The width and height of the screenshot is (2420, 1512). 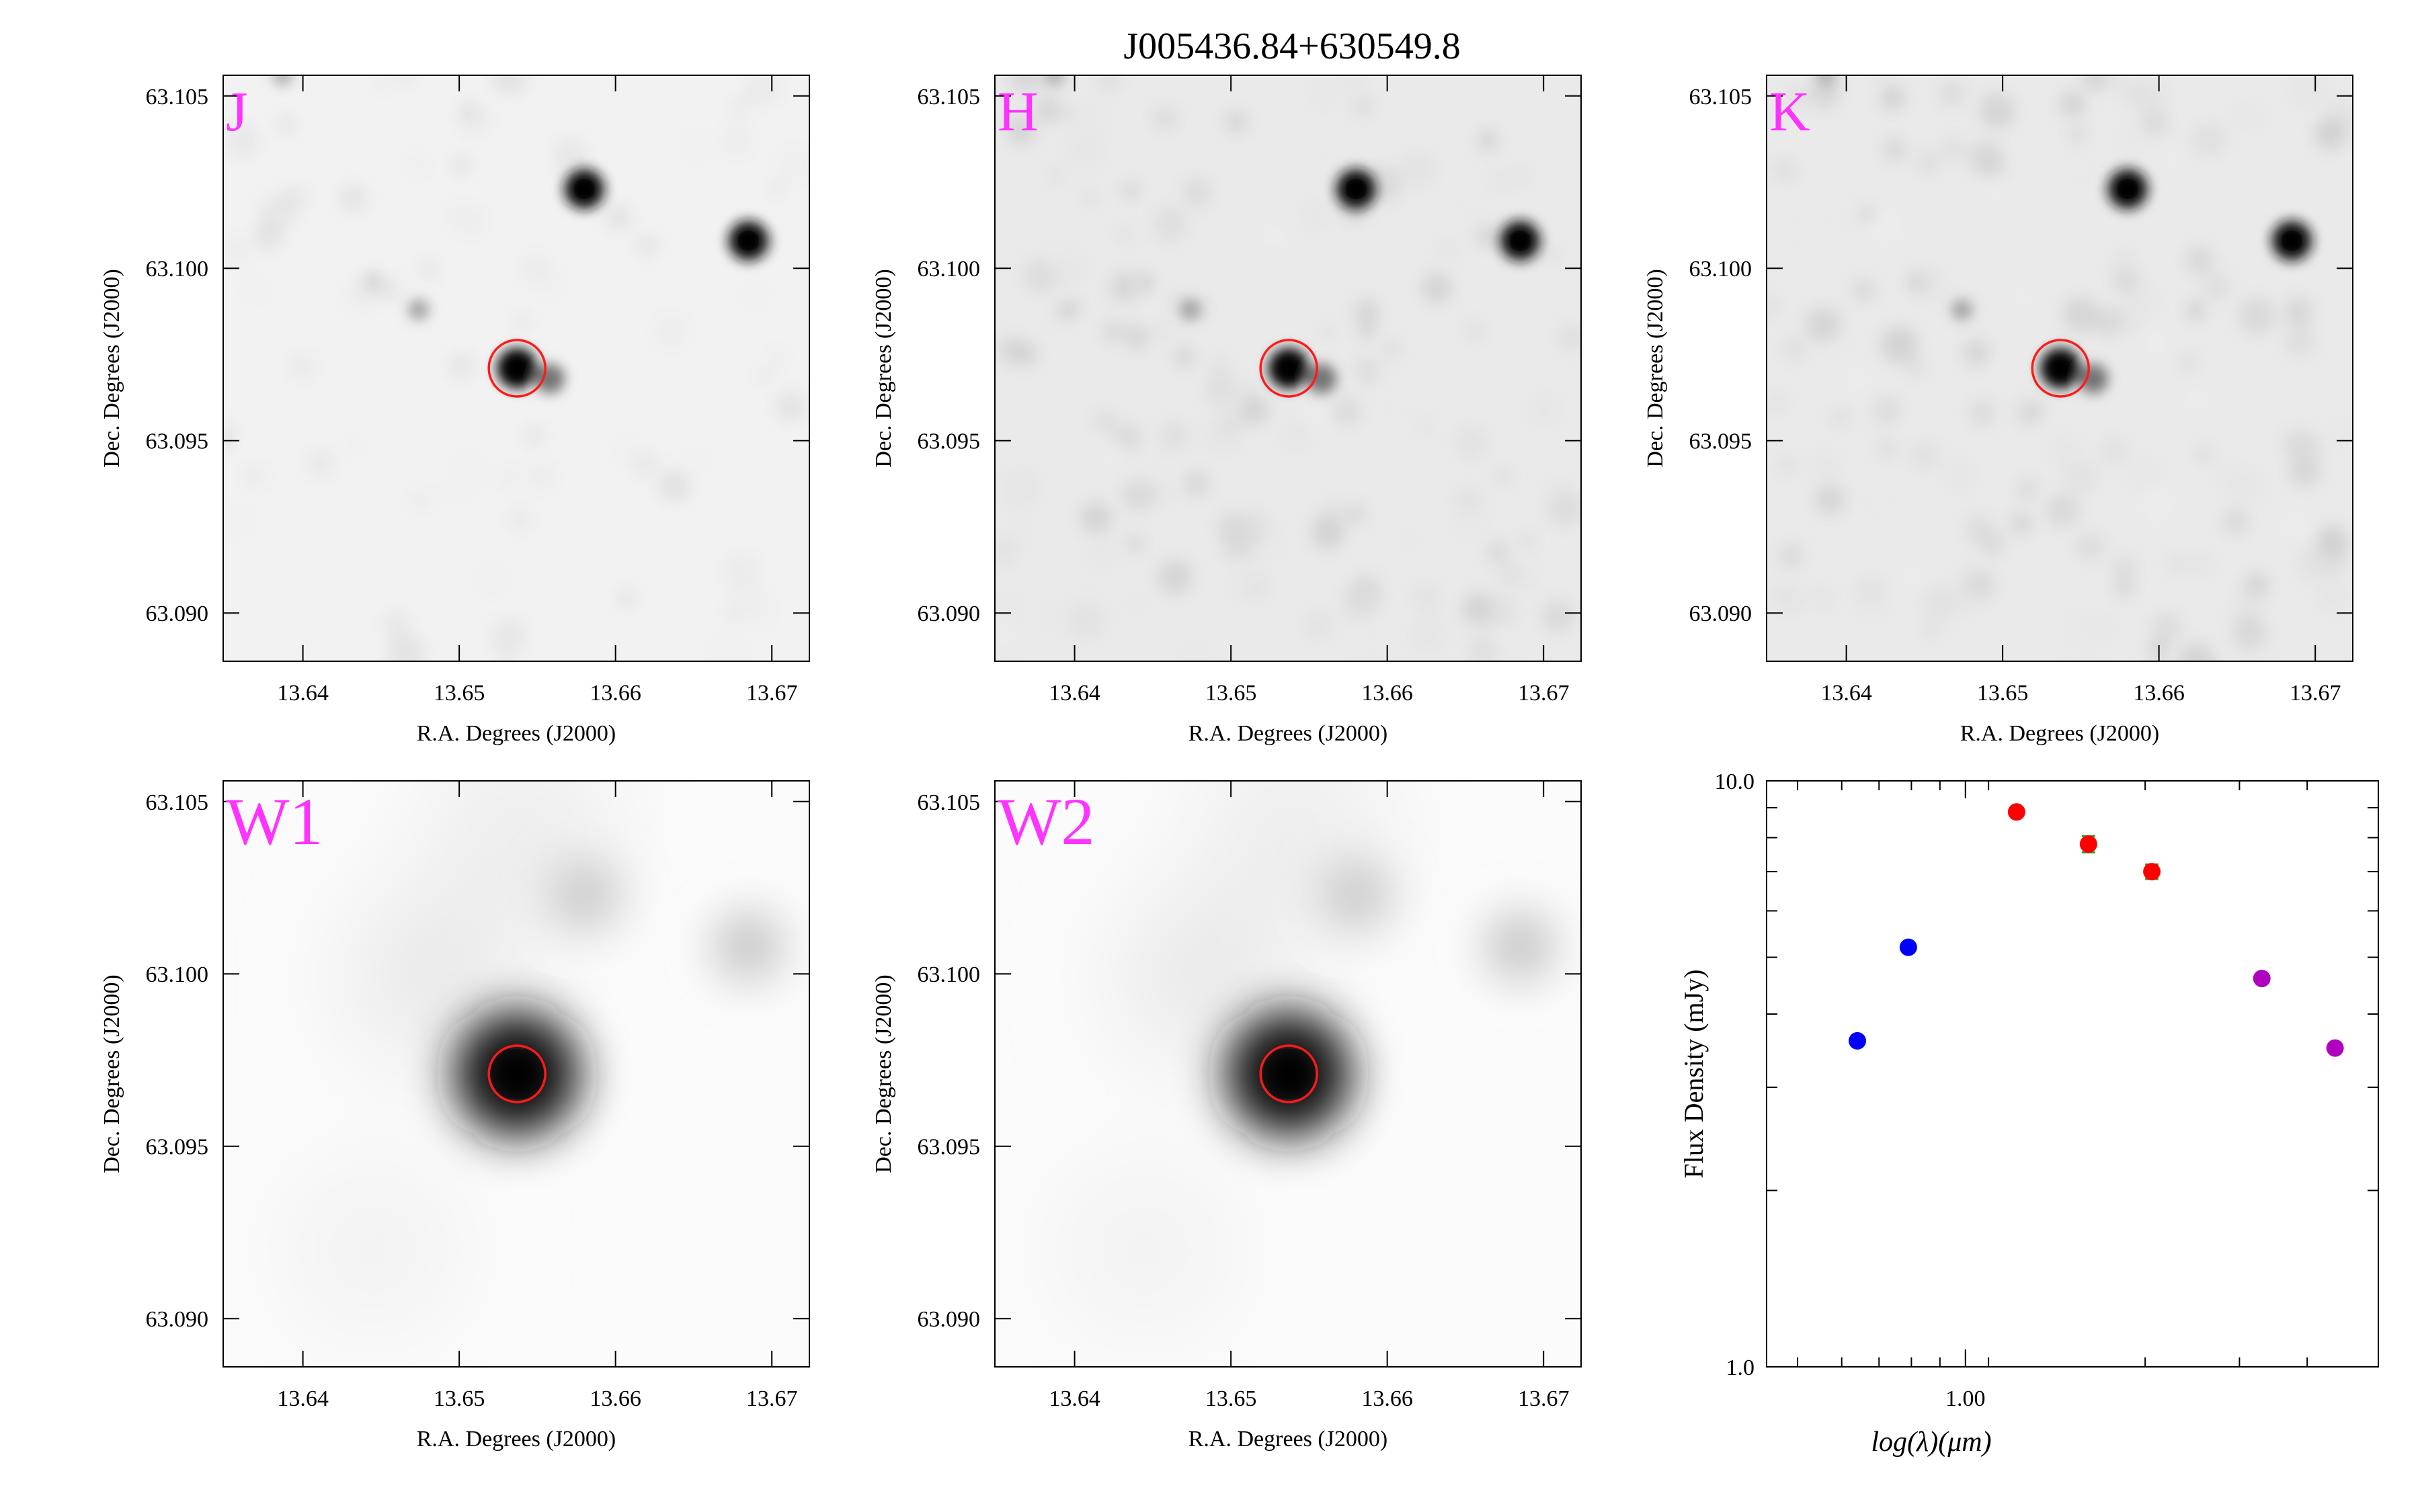 I want to click on figure-title: J005436.84+630549.8, so click(x=1291, y=46).